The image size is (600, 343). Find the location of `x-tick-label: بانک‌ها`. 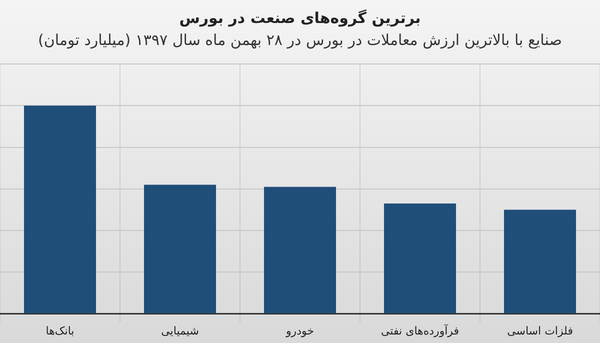

x-tick-label: بانک‌ها is located at coordinates (60, 331).